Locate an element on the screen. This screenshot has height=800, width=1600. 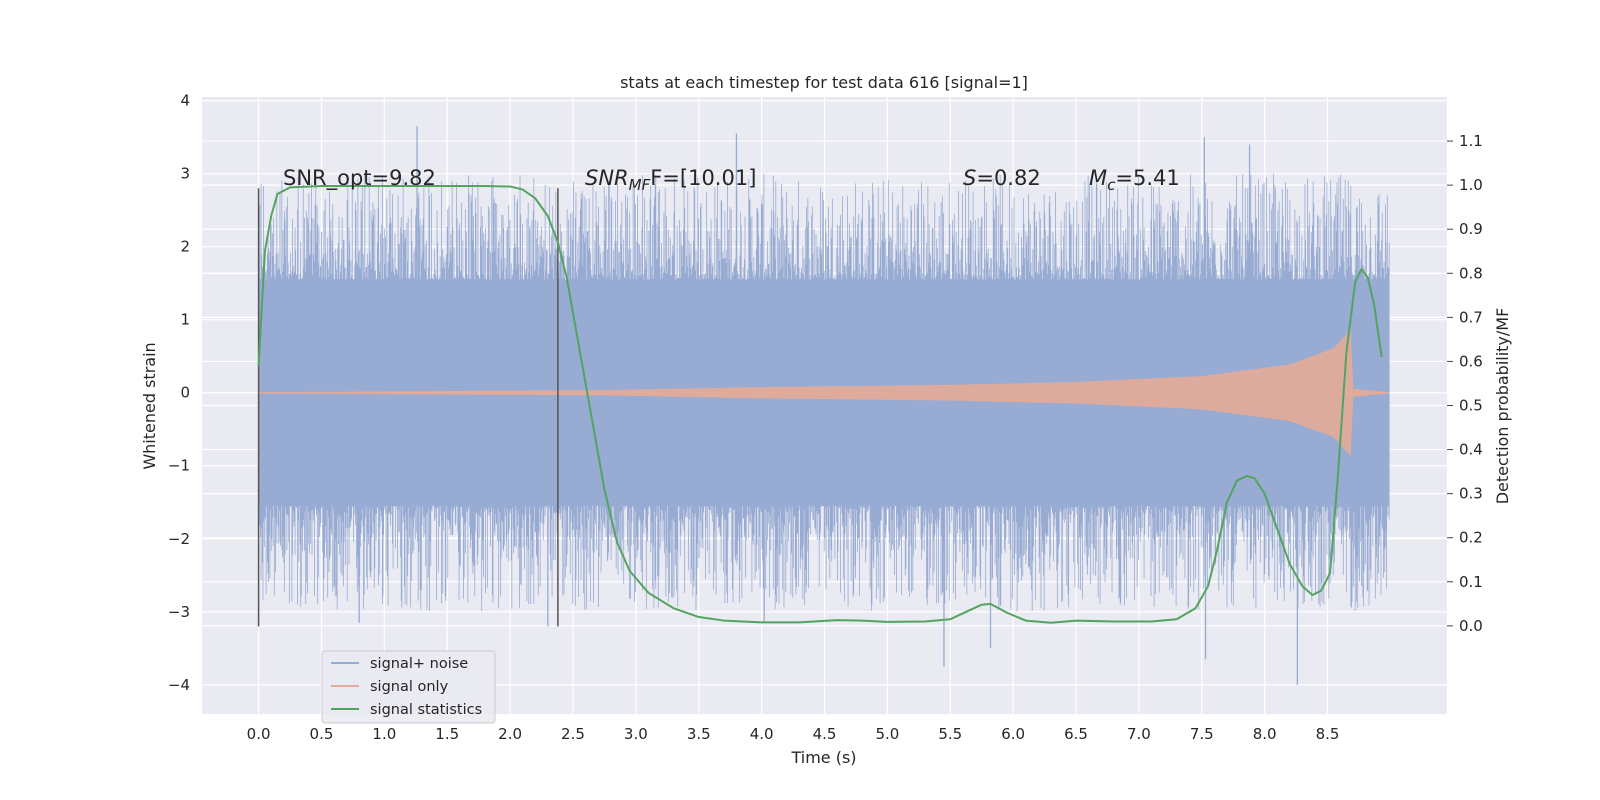
legend-label-signal-plus-noise: signal+ noise is located at coordinates (419, 664).